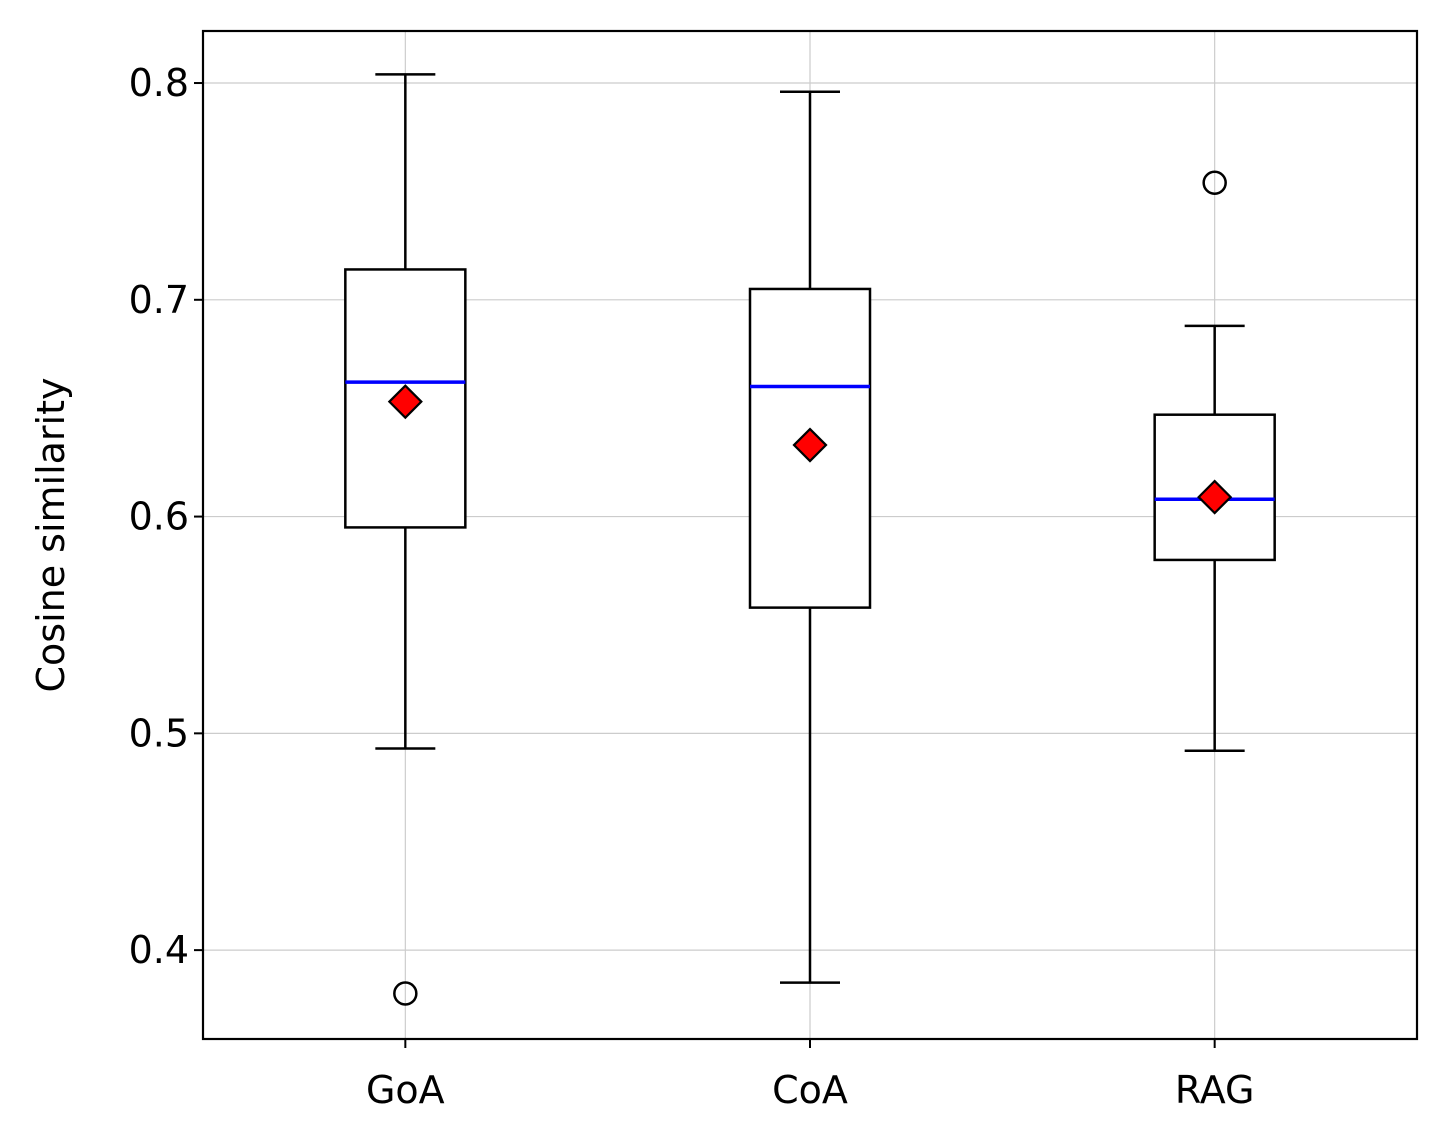  I want to click on x-tick-label-goa: GoA, so click(405, 1090).